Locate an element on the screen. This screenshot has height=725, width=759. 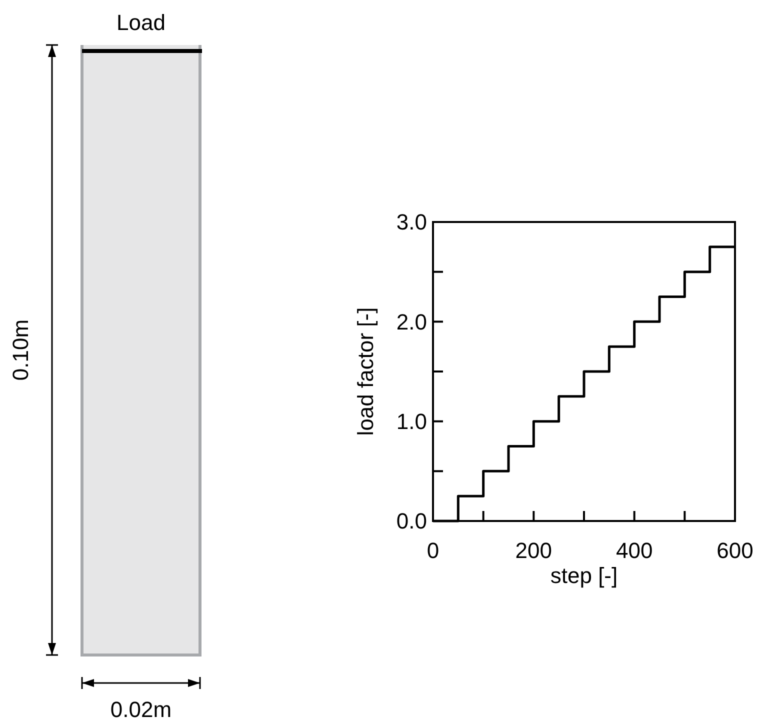
text: Load is located at coordinates (141, 22).